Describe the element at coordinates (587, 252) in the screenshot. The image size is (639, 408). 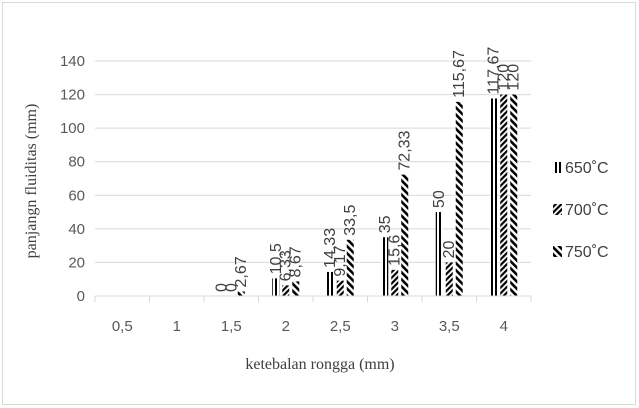
I see `legend-label: 750˚C` at that location.